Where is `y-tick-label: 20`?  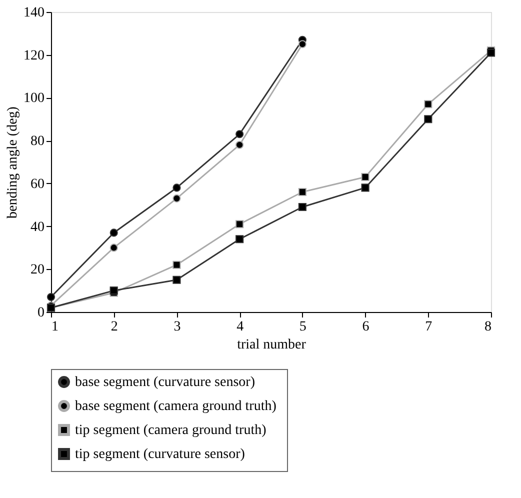
y-tick-label: 20 is located at coordinates (37, 270).